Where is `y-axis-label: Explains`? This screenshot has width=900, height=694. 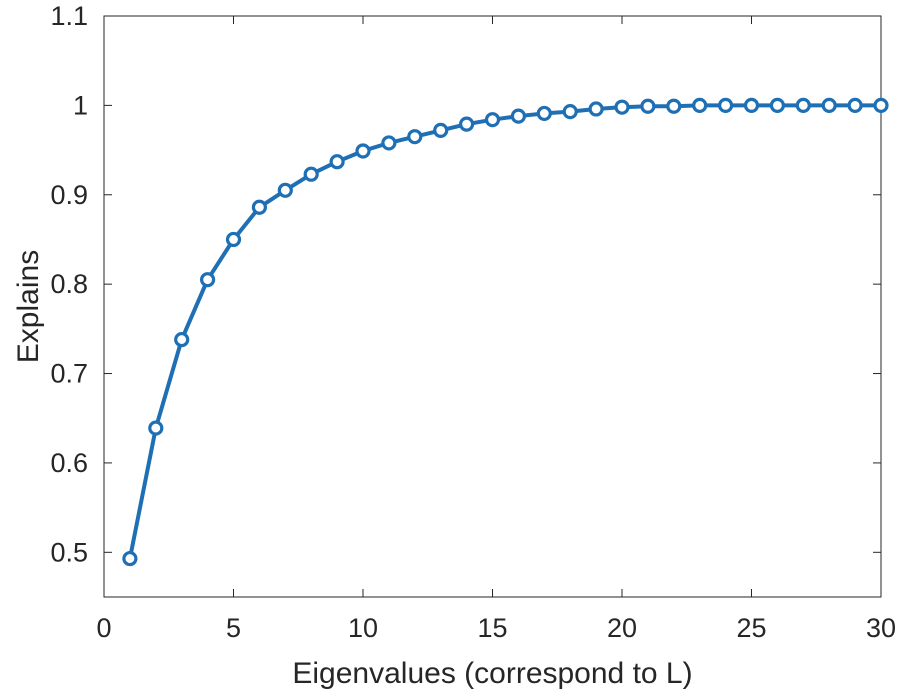
y-axis-label: Explains is located at coordinates (28, 306).